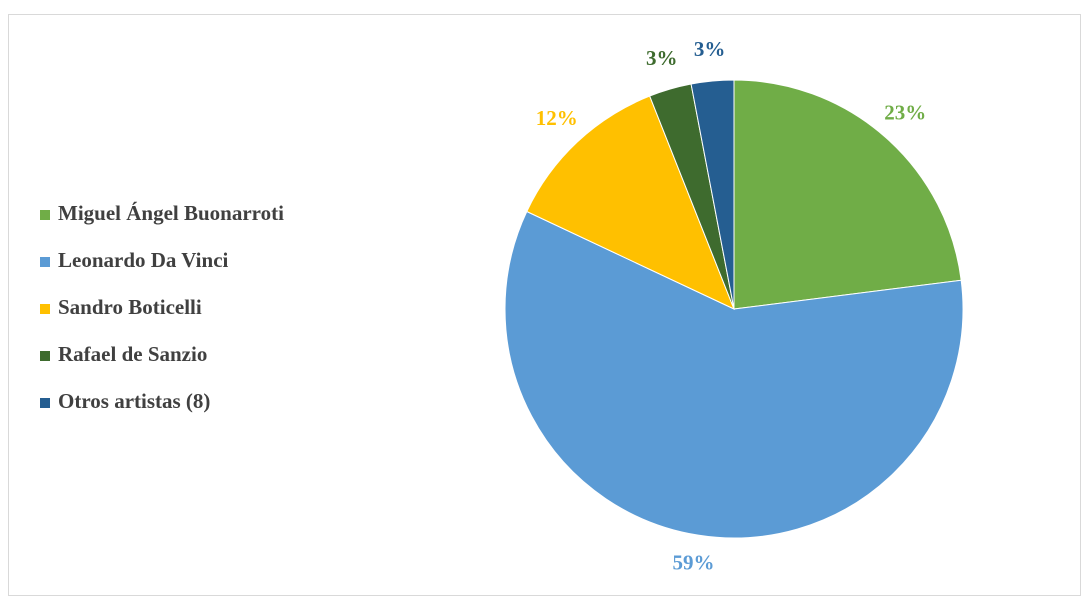 The image size is (1082, 597). Describe the element at coordinates (693, 563) in the screenshot. I see `data-label: 59%` at that location.